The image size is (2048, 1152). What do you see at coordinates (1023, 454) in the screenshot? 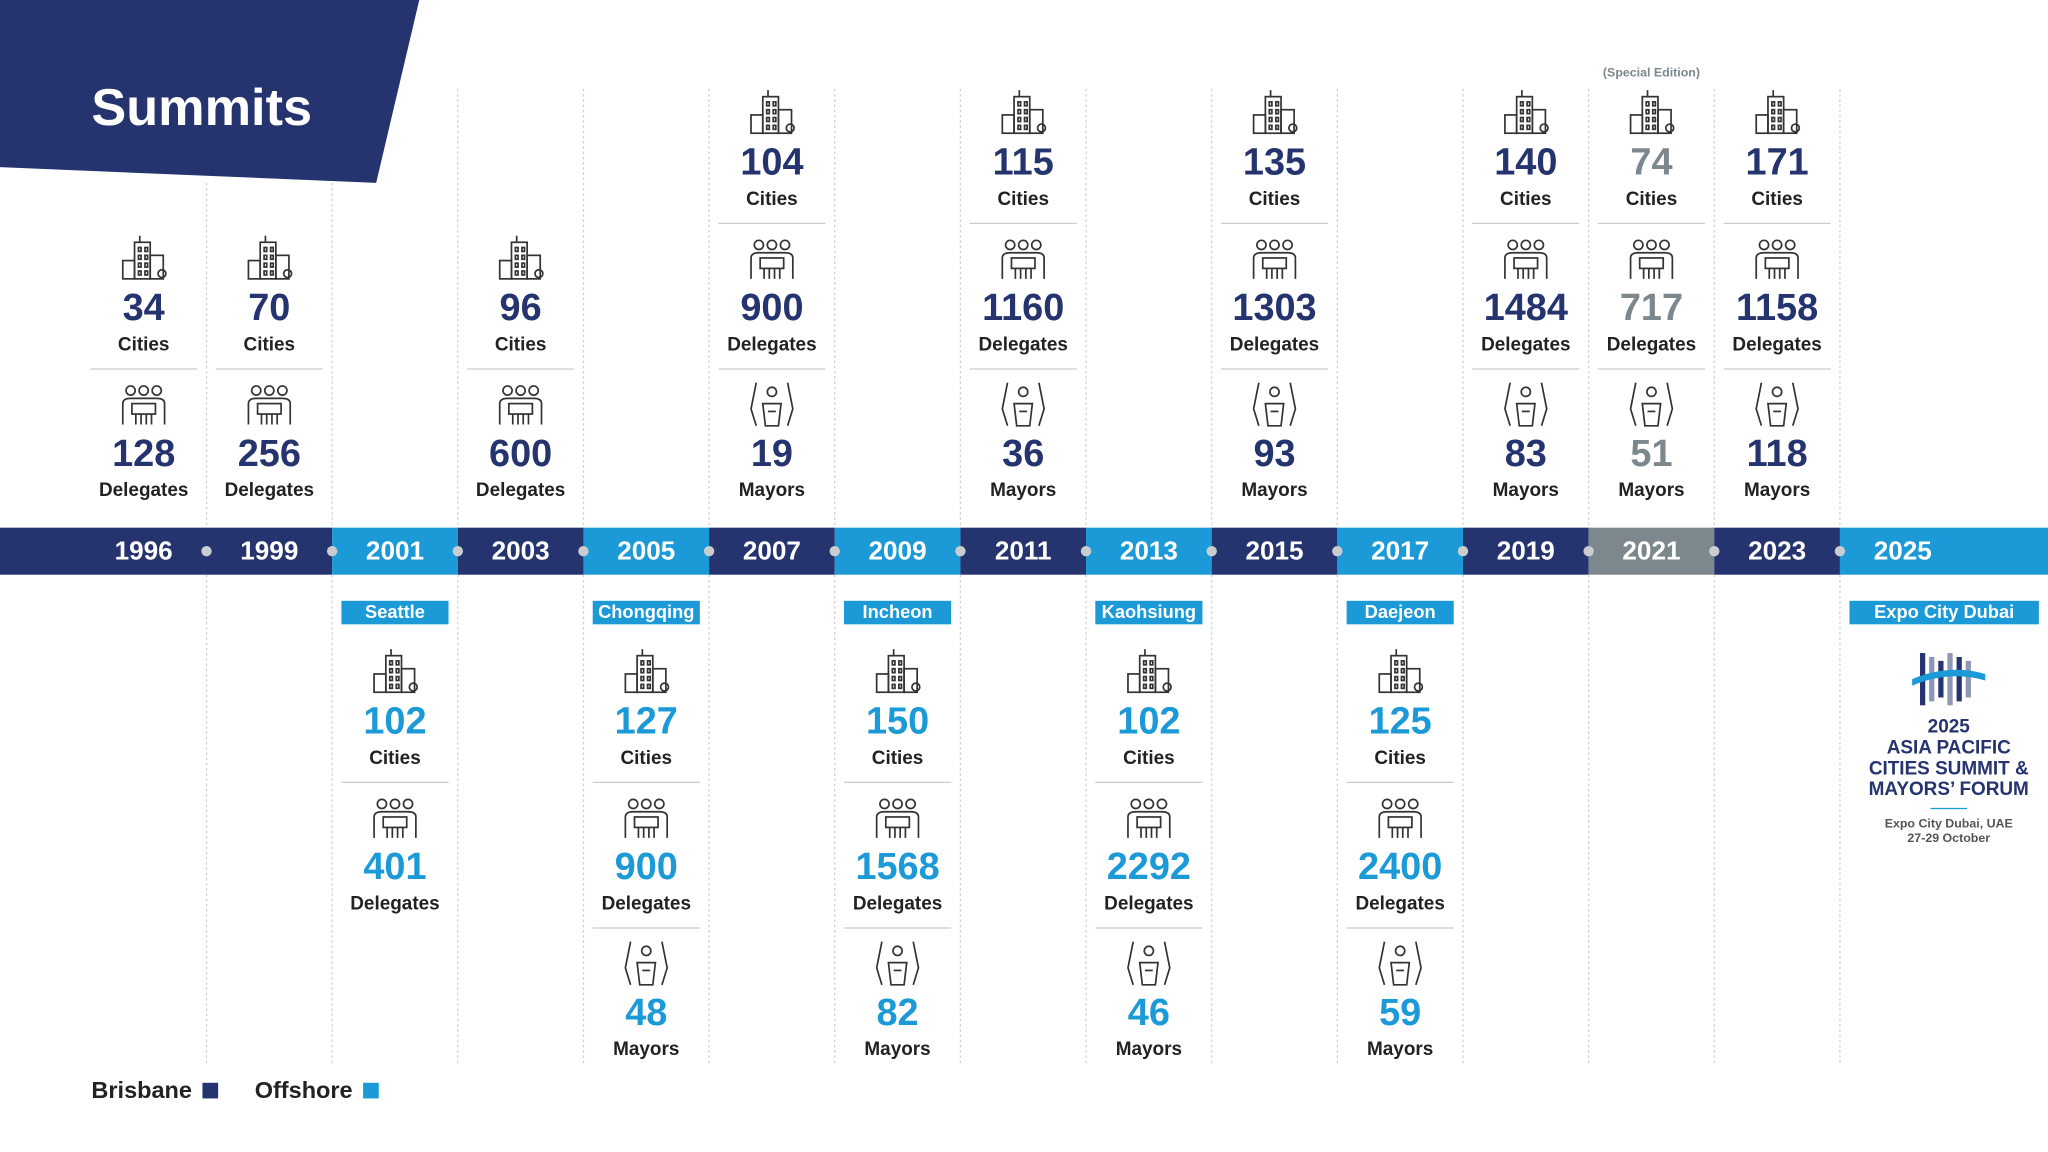
I see `stat-value: 36` at bounding box center [1023, 454].